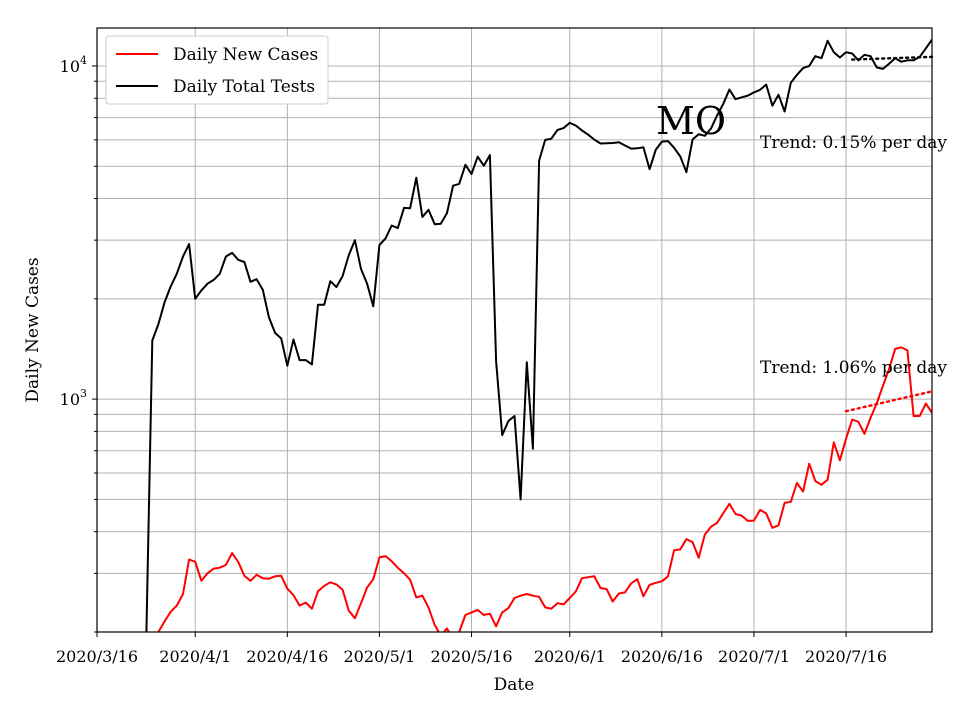 The width and height of the screenshot is (960, 720). What do you see at coordinates (73, 65) in the screenshot?
I see `y-tick-label: 10⁴` at bounding box center [73, 65].